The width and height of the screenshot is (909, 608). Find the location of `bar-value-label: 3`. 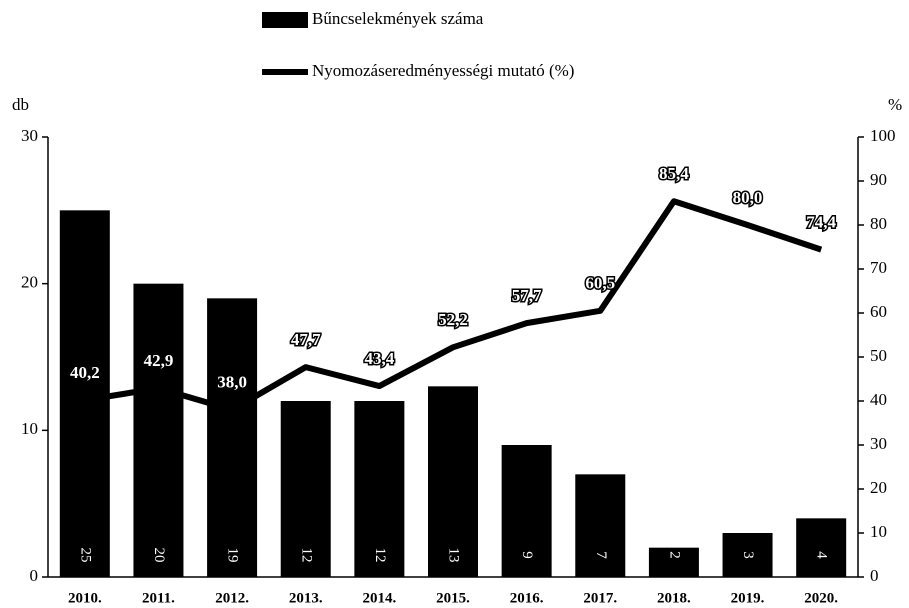

bar-value-label: 3 is located at coordinates (748, 555).